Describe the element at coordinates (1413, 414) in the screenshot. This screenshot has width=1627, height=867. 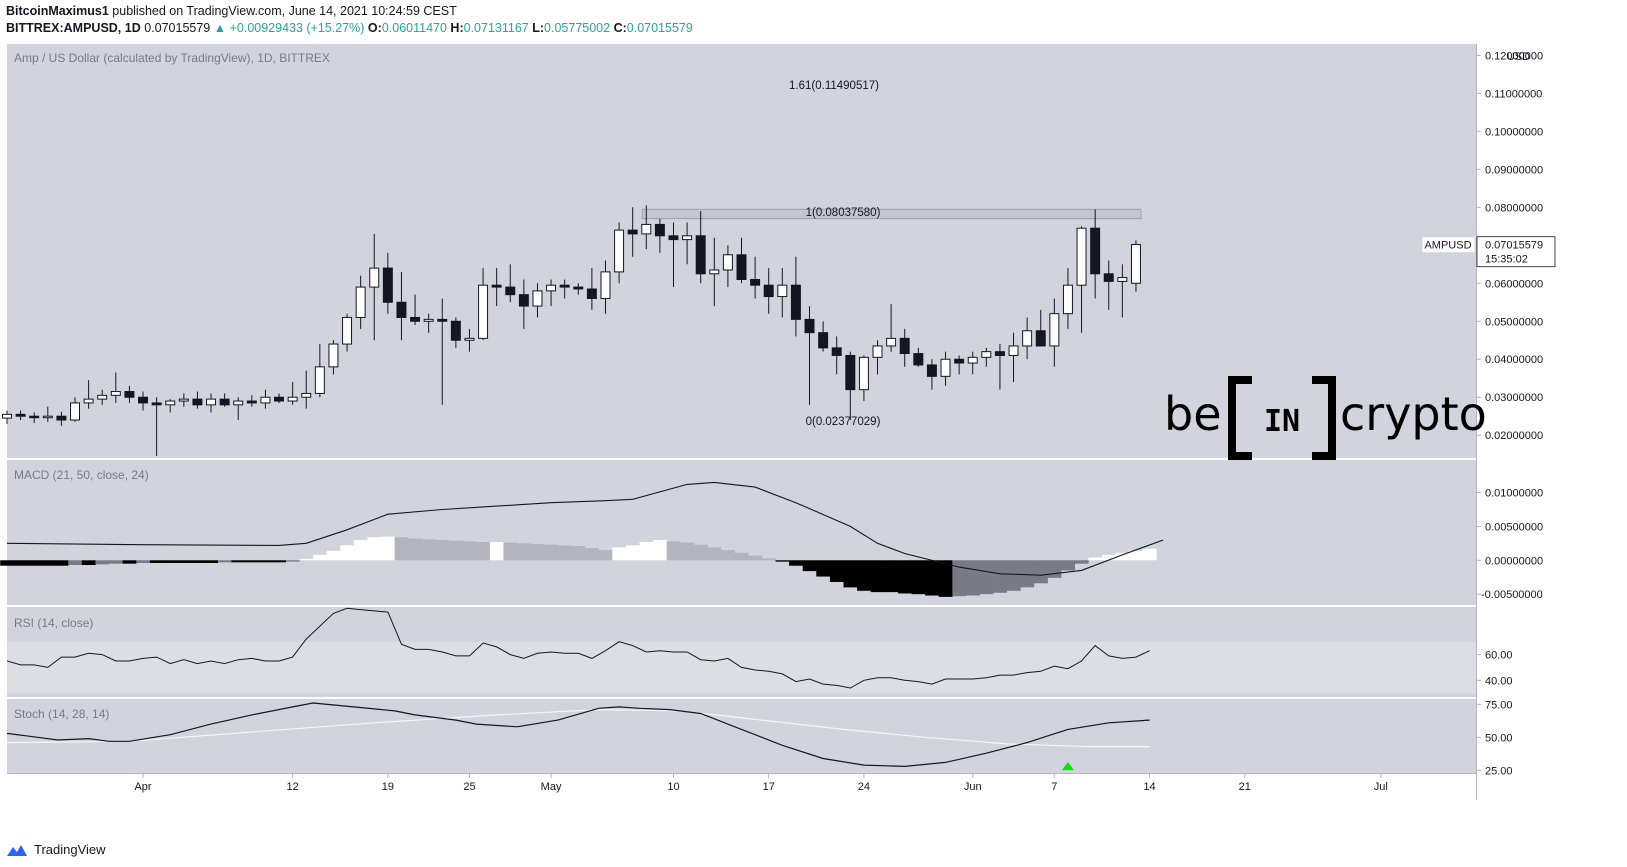
I see `watermark-right-text: crypto` at that location.